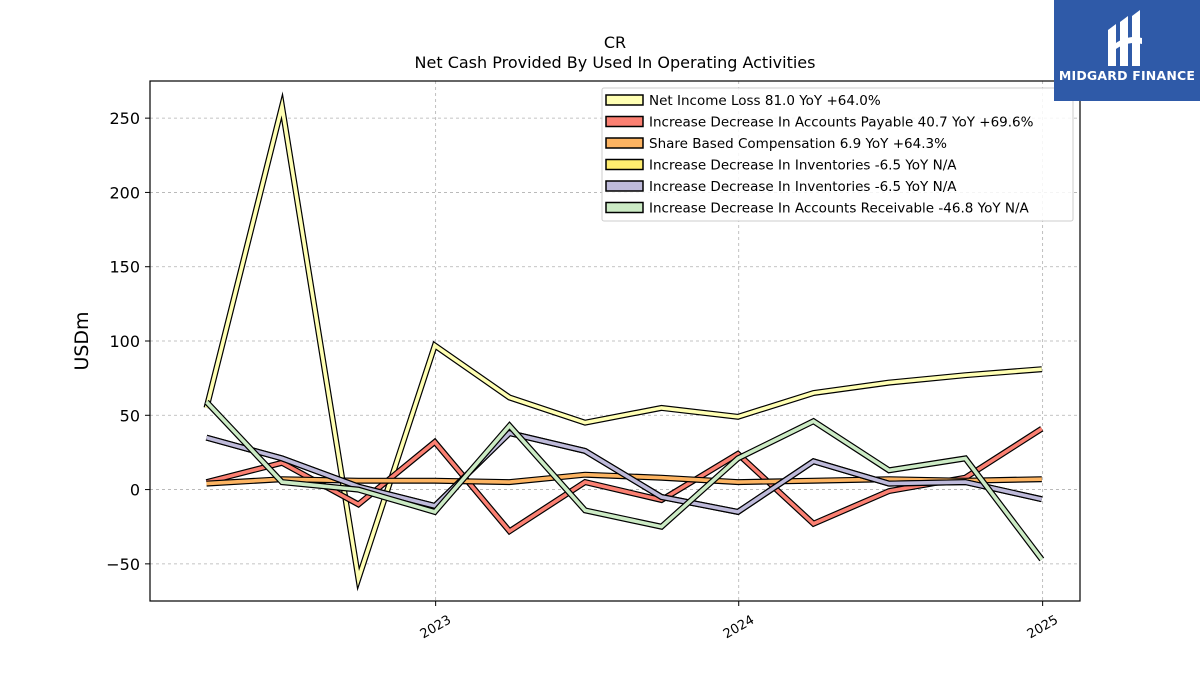  Describe the element at coordinates (765, 101) in the screenshot. I see `legend-label: Net Income Loss 81.0 YoY +64.0%` at that location.